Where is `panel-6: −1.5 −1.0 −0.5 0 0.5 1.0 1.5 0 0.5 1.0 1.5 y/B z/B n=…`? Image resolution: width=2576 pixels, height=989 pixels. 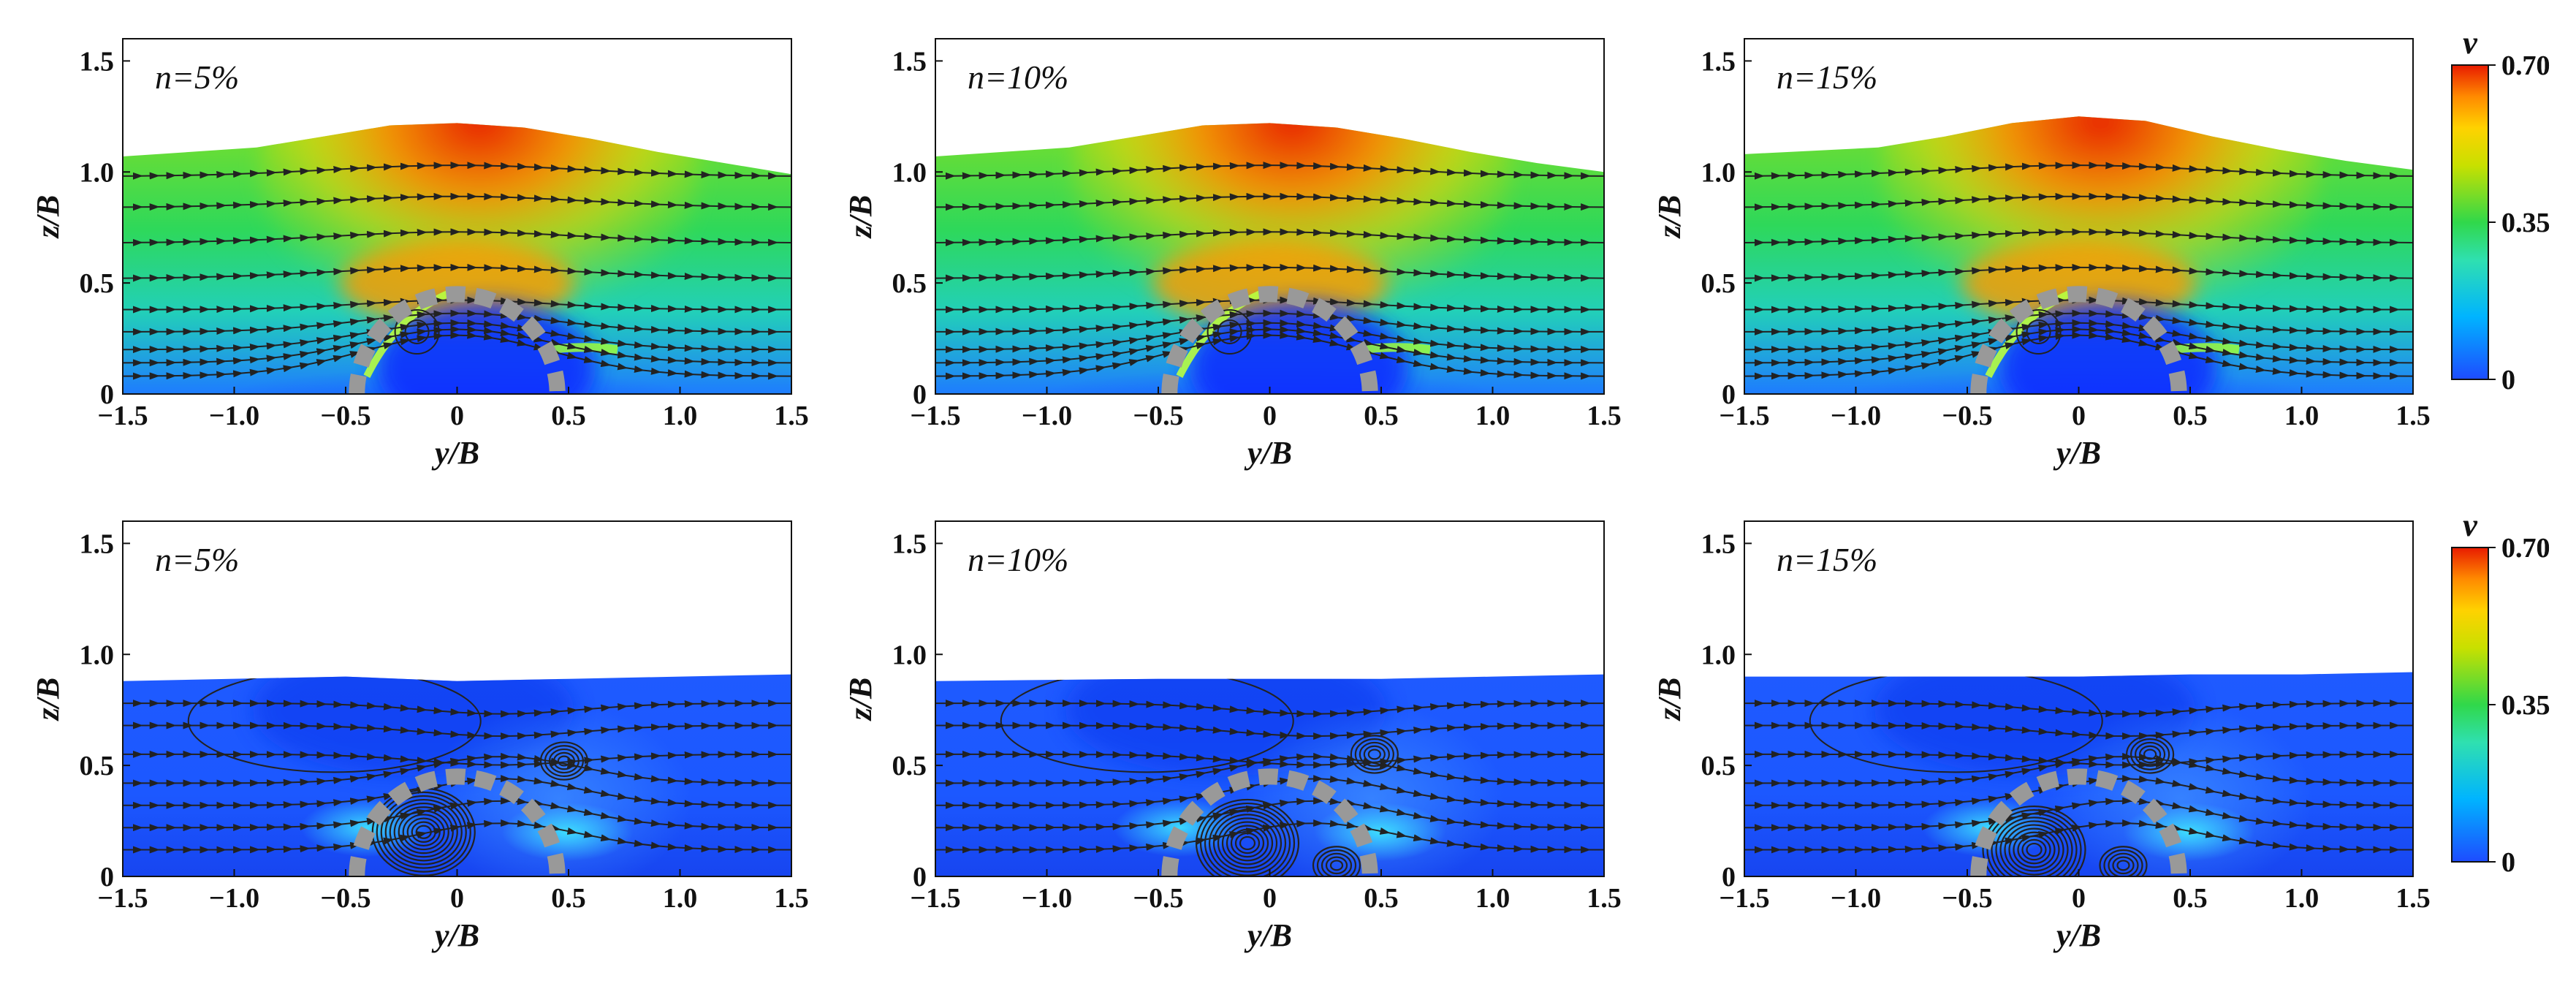 panel-6: −1.5 −1.0 −0.5 0 0.5 1.0 1.5 0 0.5 1.0 1.5 y/B z/B n=… is located at coordinates (2041, 736).